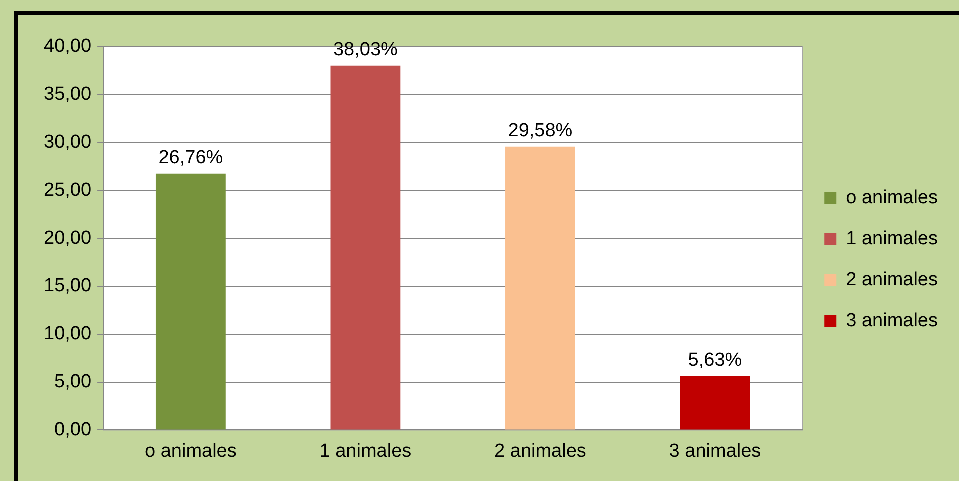 This screenshot has width=959, height=481. What do you see at coordinates (715, 360) in the screenshot?
I see `data-label: 5,63%` at bounding box center [715, 360].